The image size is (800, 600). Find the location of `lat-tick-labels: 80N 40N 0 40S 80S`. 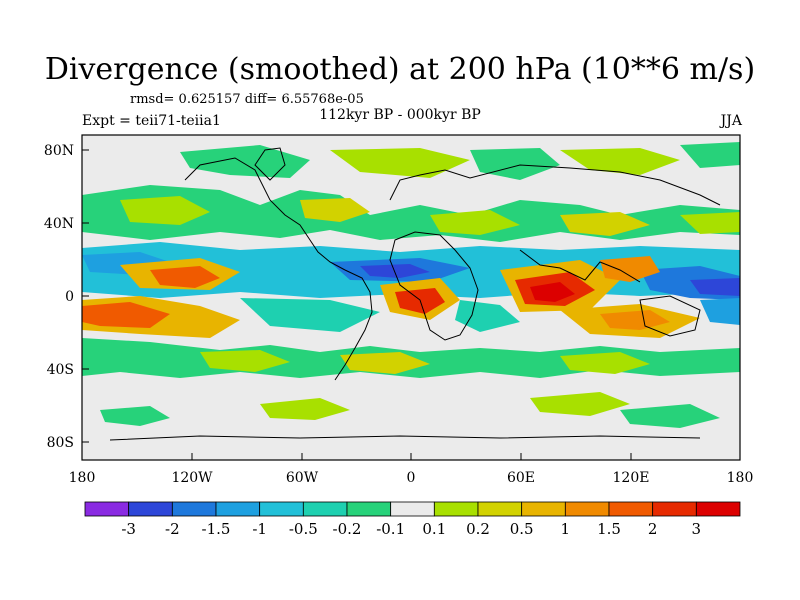

lat-tick-labels: 80N 40N 0 40S 80S is located at coordinates (59, 297).